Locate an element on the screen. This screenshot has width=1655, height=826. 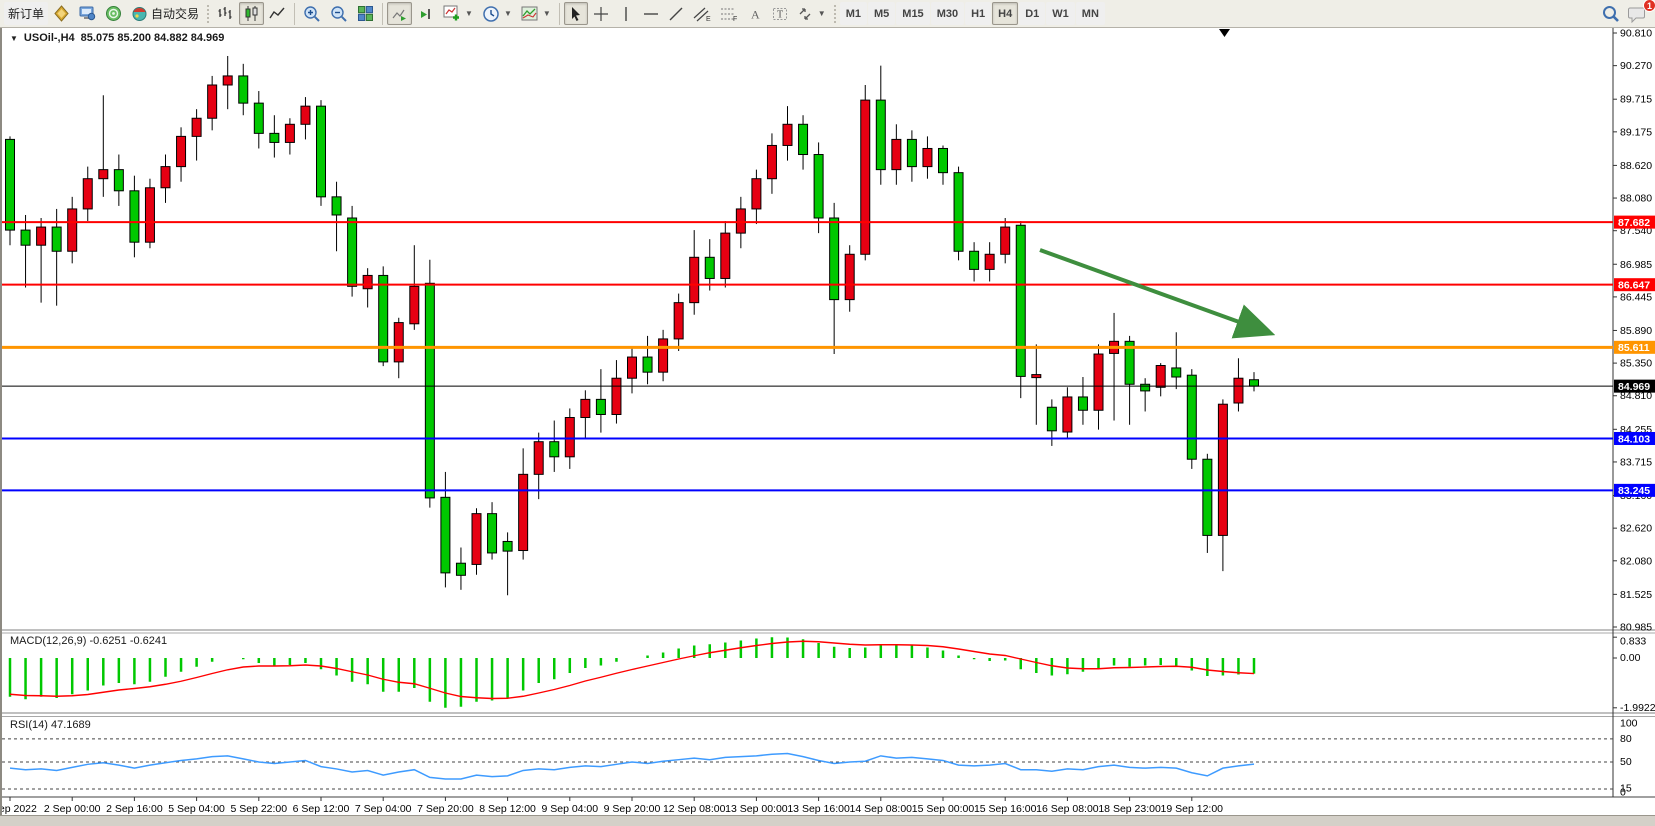
horizontal-line-icon is located at coordinates (650, 13).